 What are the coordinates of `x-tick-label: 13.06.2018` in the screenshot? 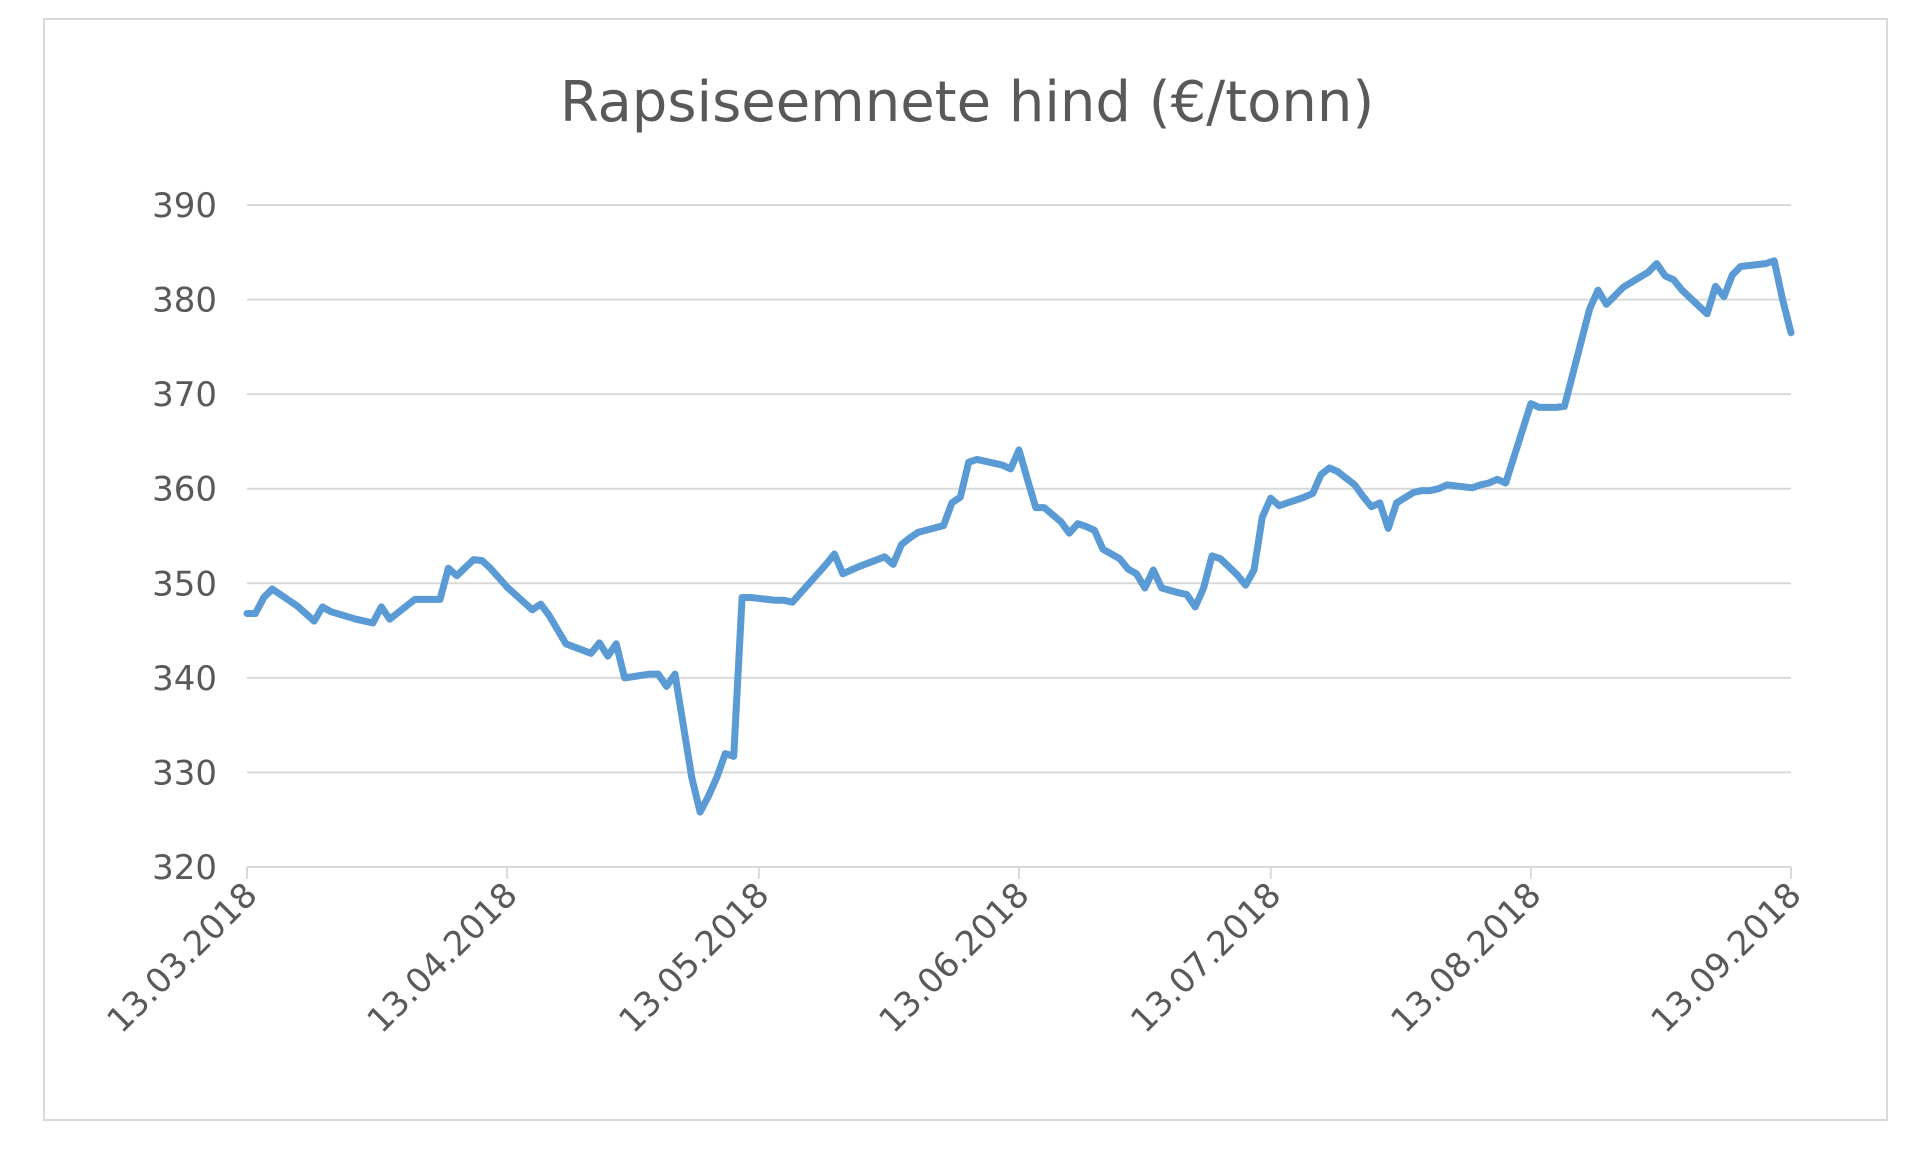 It's located at (954, 958).